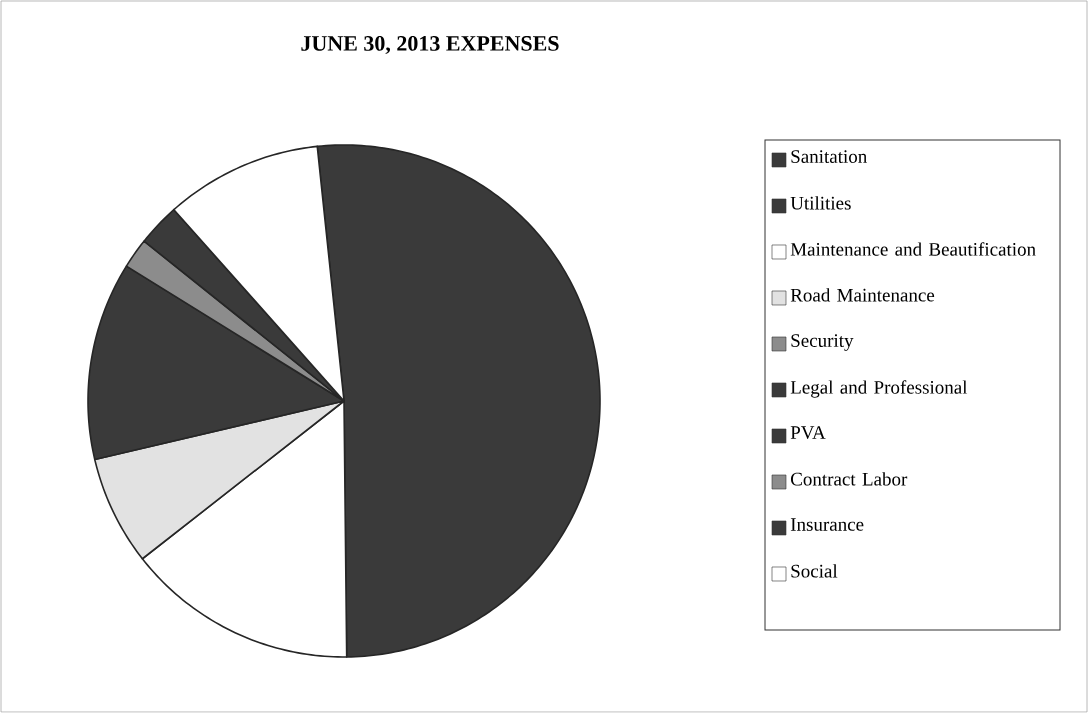 The image size is (1088, 713). I want to click on legend-label: Legal and Professional, so click(879, 389).